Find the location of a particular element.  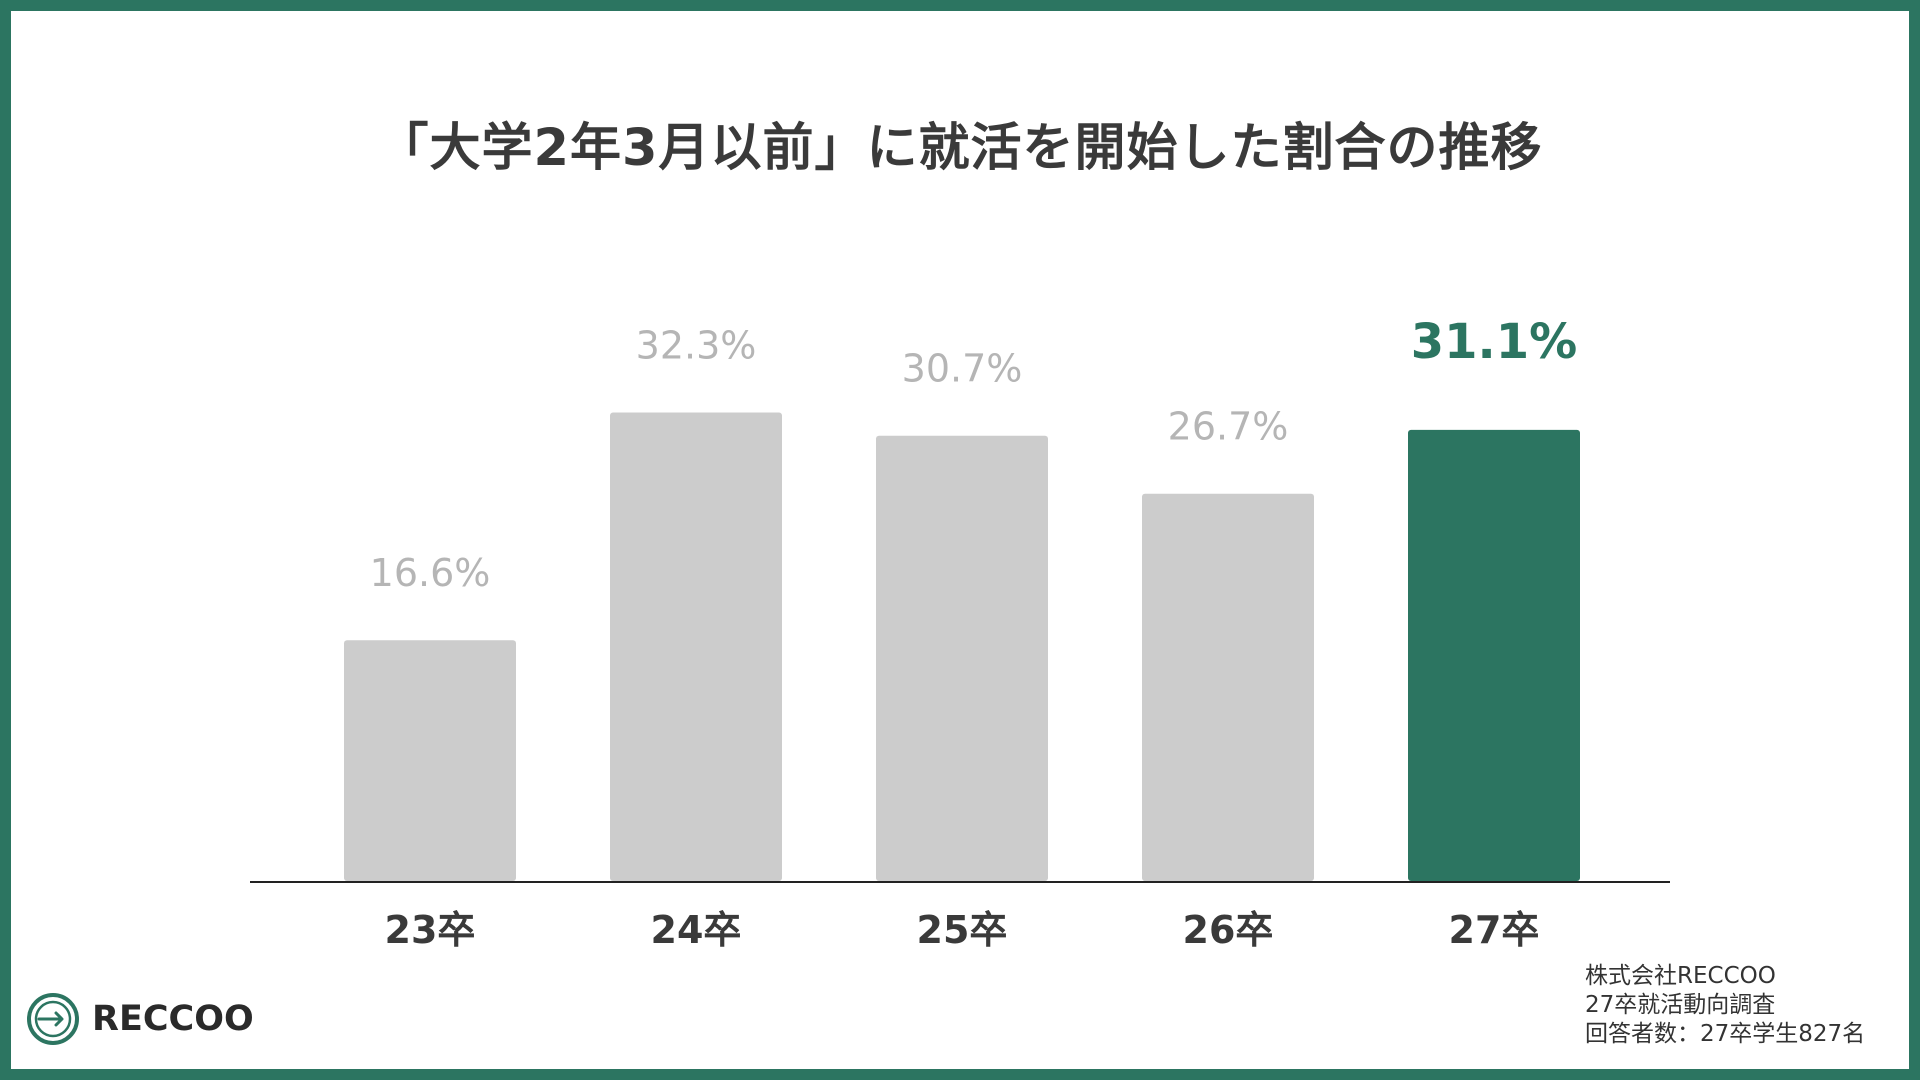

source-line-survey: 27卒就活動向調査 is located at coordinates (1680, 1005).